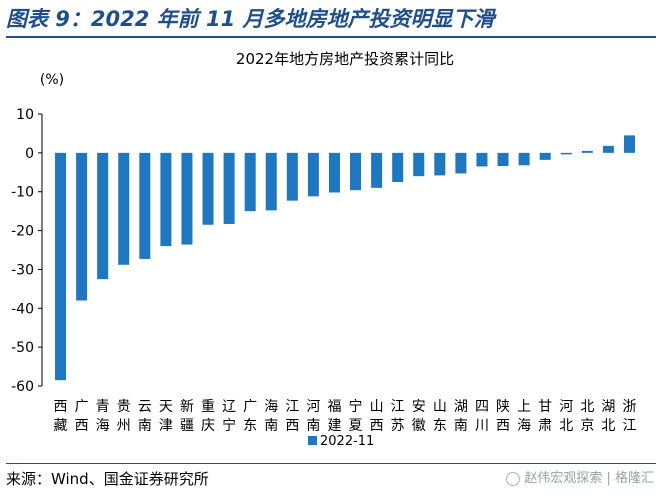  I want to click on bar-西藏, so click(61, 266).